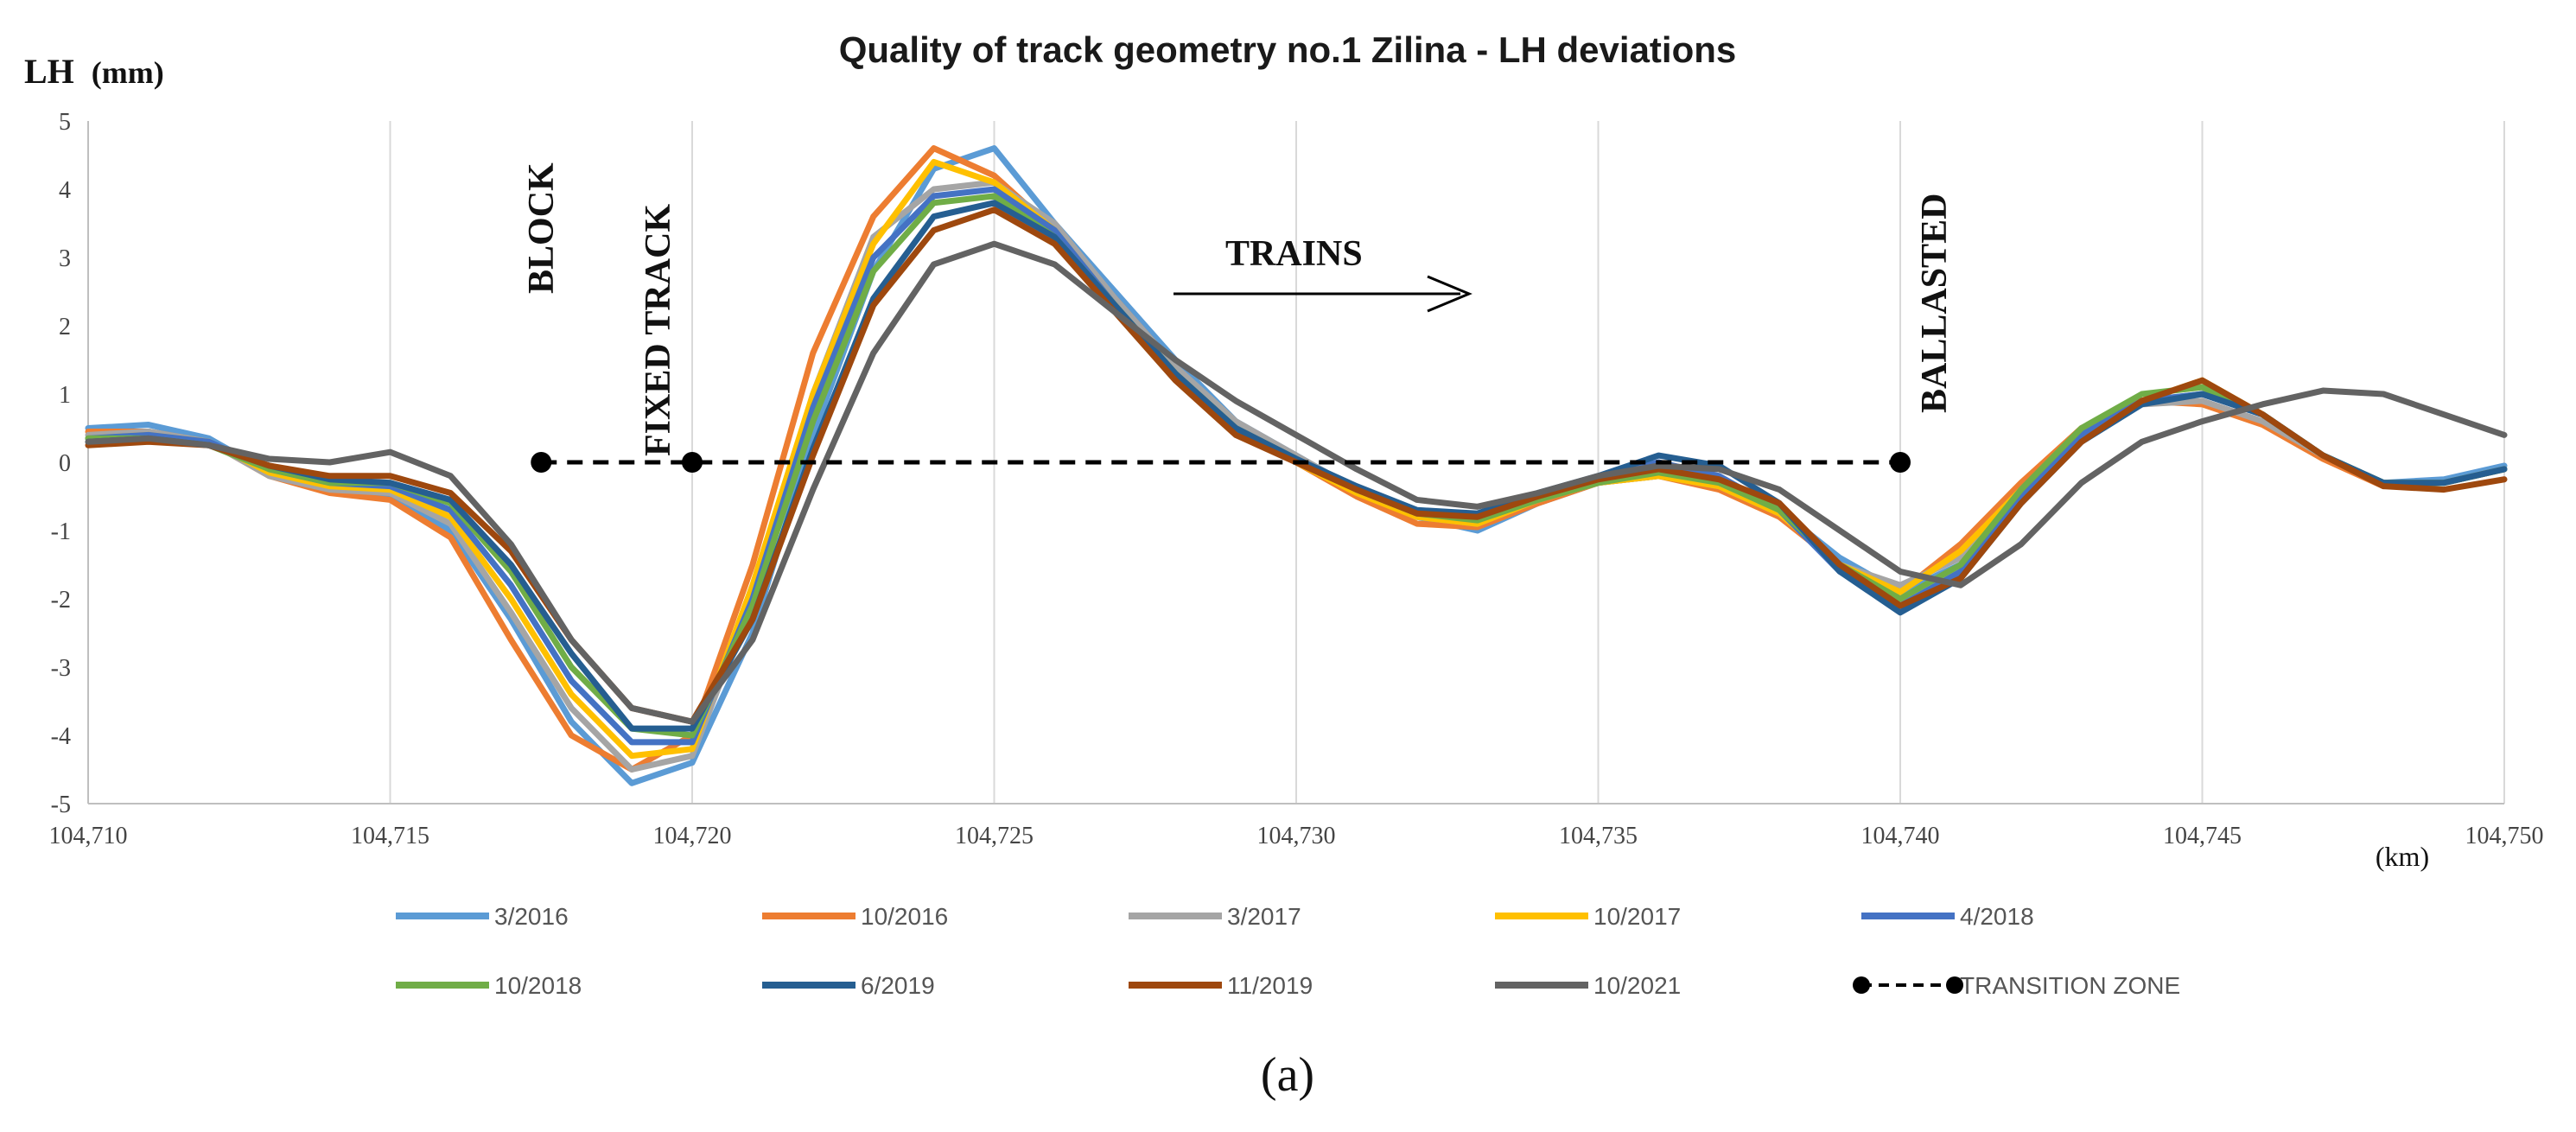 Image resolution: width=2576 pixels, height=1132 pixels. What do you see at coordinates (1588, 985) in the screenshot?
I see `legend-item: 10/2021` at bounding box center [1588, 985].